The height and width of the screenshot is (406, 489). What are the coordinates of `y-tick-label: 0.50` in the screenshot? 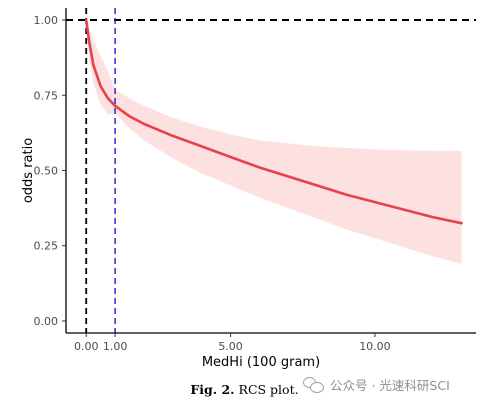 It's located at (46, 171).